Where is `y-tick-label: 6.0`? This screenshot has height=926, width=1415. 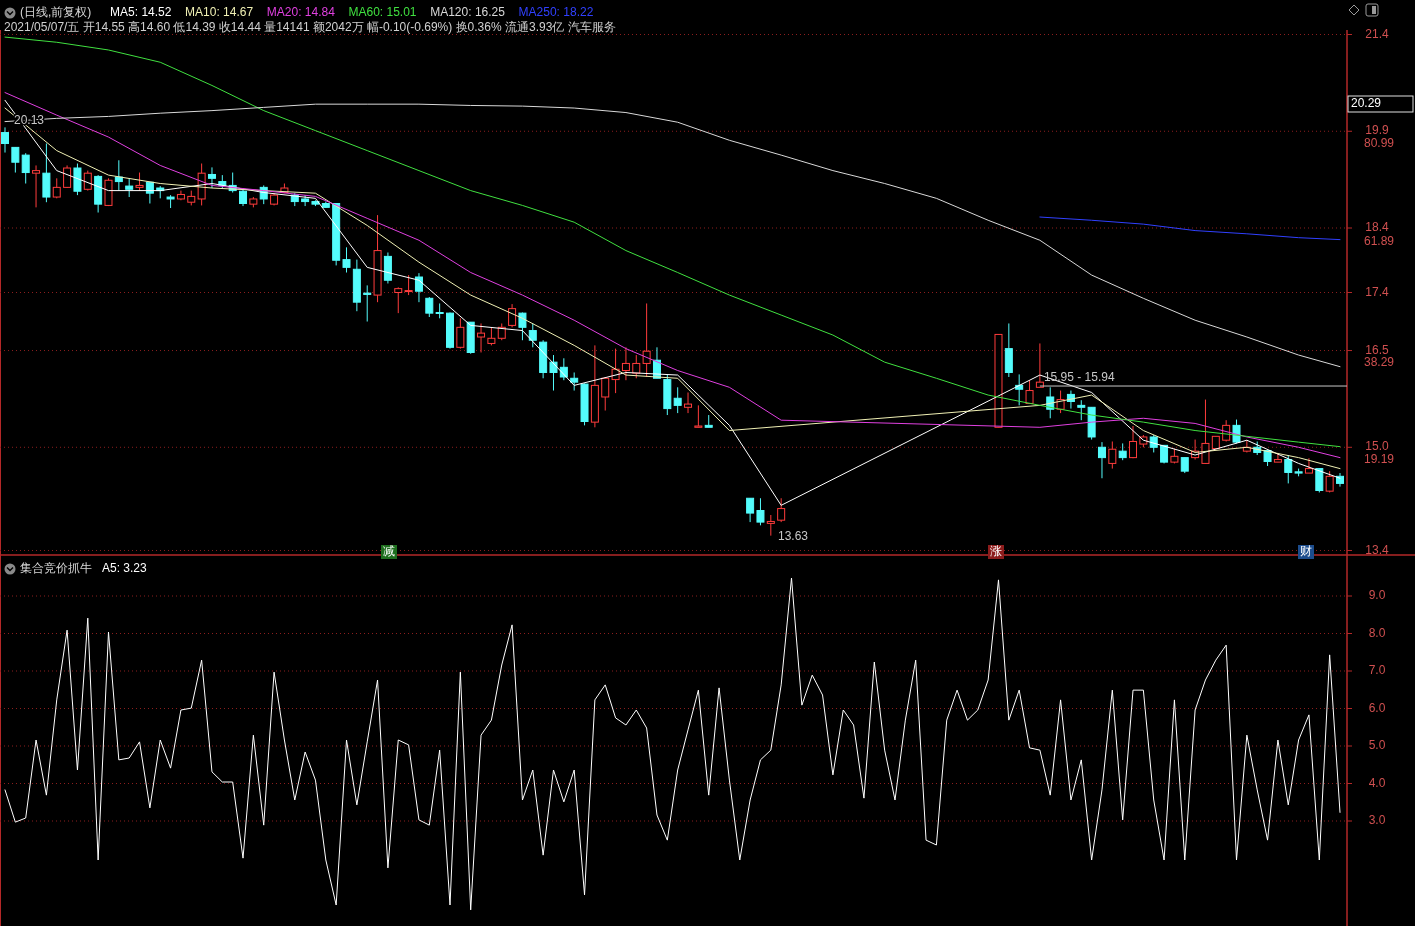
y-tick-label: 6.0 is located at coordinates (1377, 707).